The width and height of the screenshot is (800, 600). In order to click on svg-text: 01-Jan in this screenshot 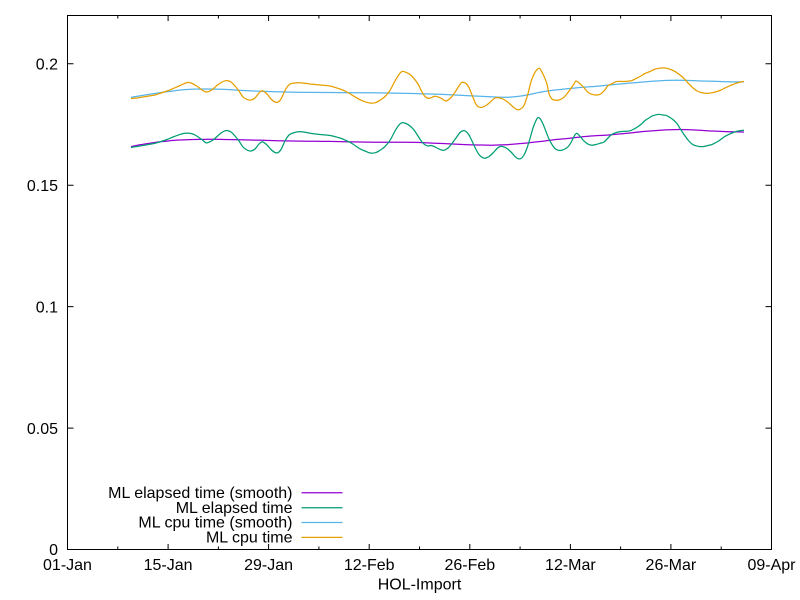, I will do `click(67, 565)`.